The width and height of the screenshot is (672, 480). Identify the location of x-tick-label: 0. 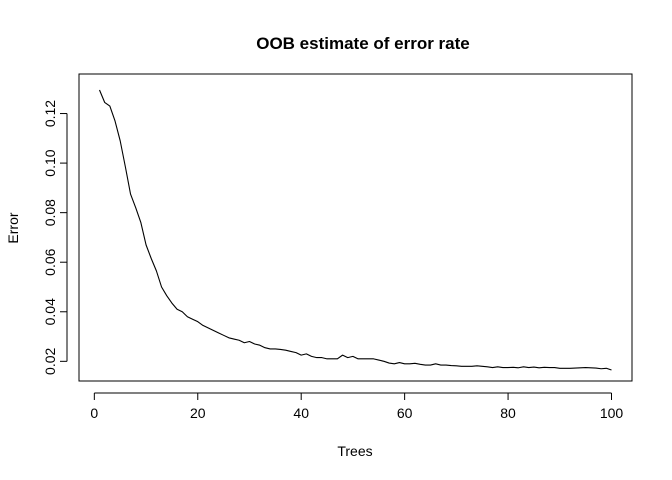
(94, 413).